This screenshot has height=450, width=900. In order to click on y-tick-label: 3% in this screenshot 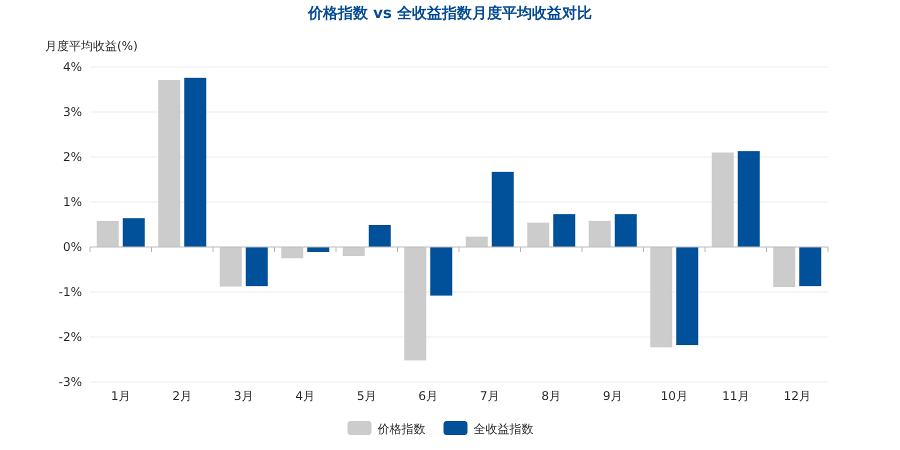, I will do `click(72, 112)`.